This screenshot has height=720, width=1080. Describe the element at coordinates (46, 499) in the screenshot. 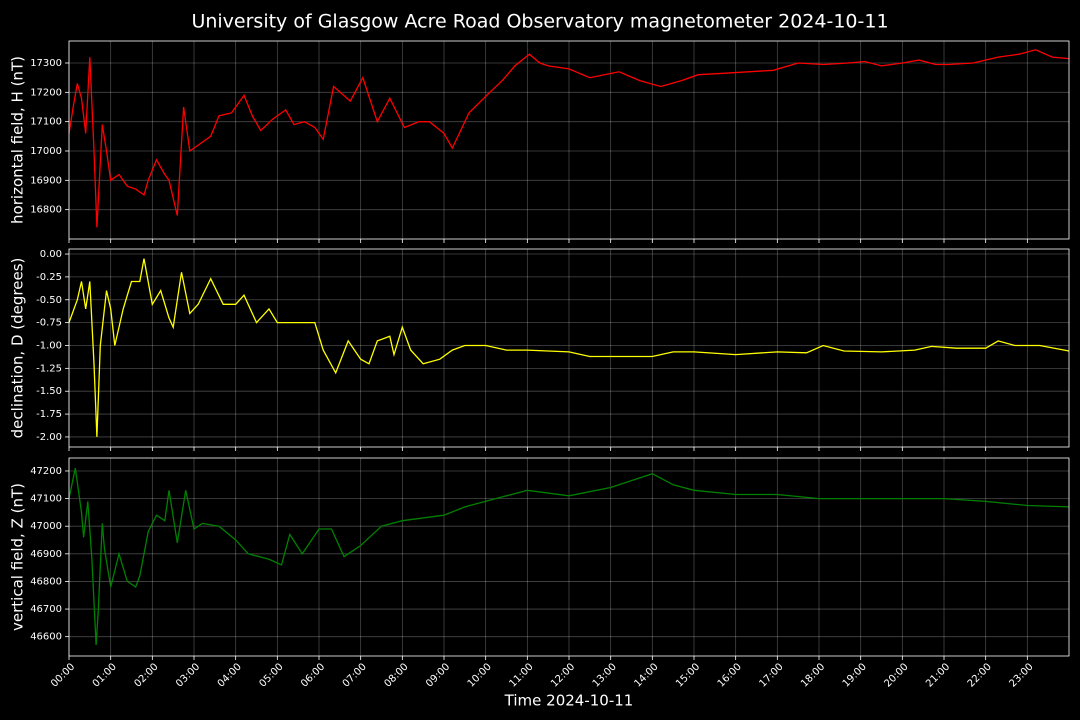

I see `y-tick-label: 47100` at that location.